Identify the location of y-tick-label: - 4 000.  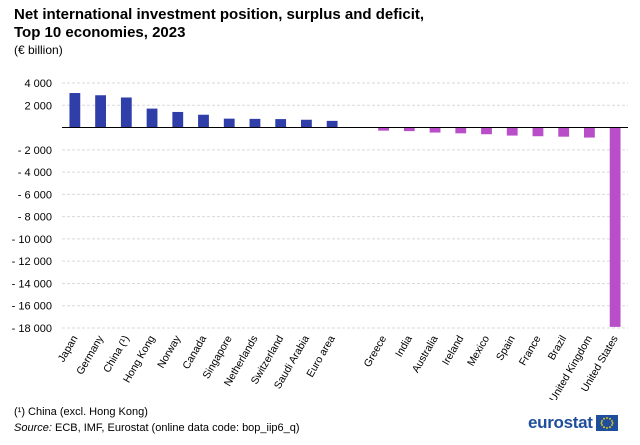
(35, 173).